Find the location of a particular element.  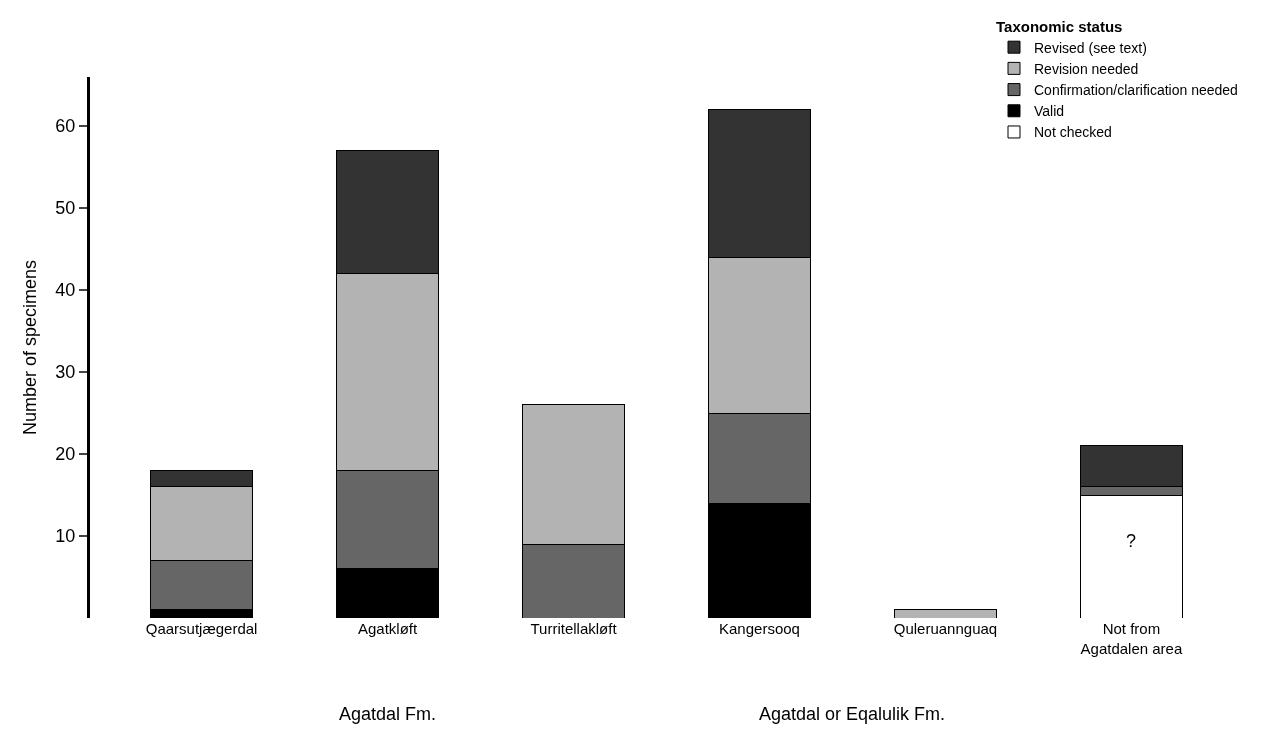

legend-label: Confirmation/clarification needed is located at coordinates (1136, 90).